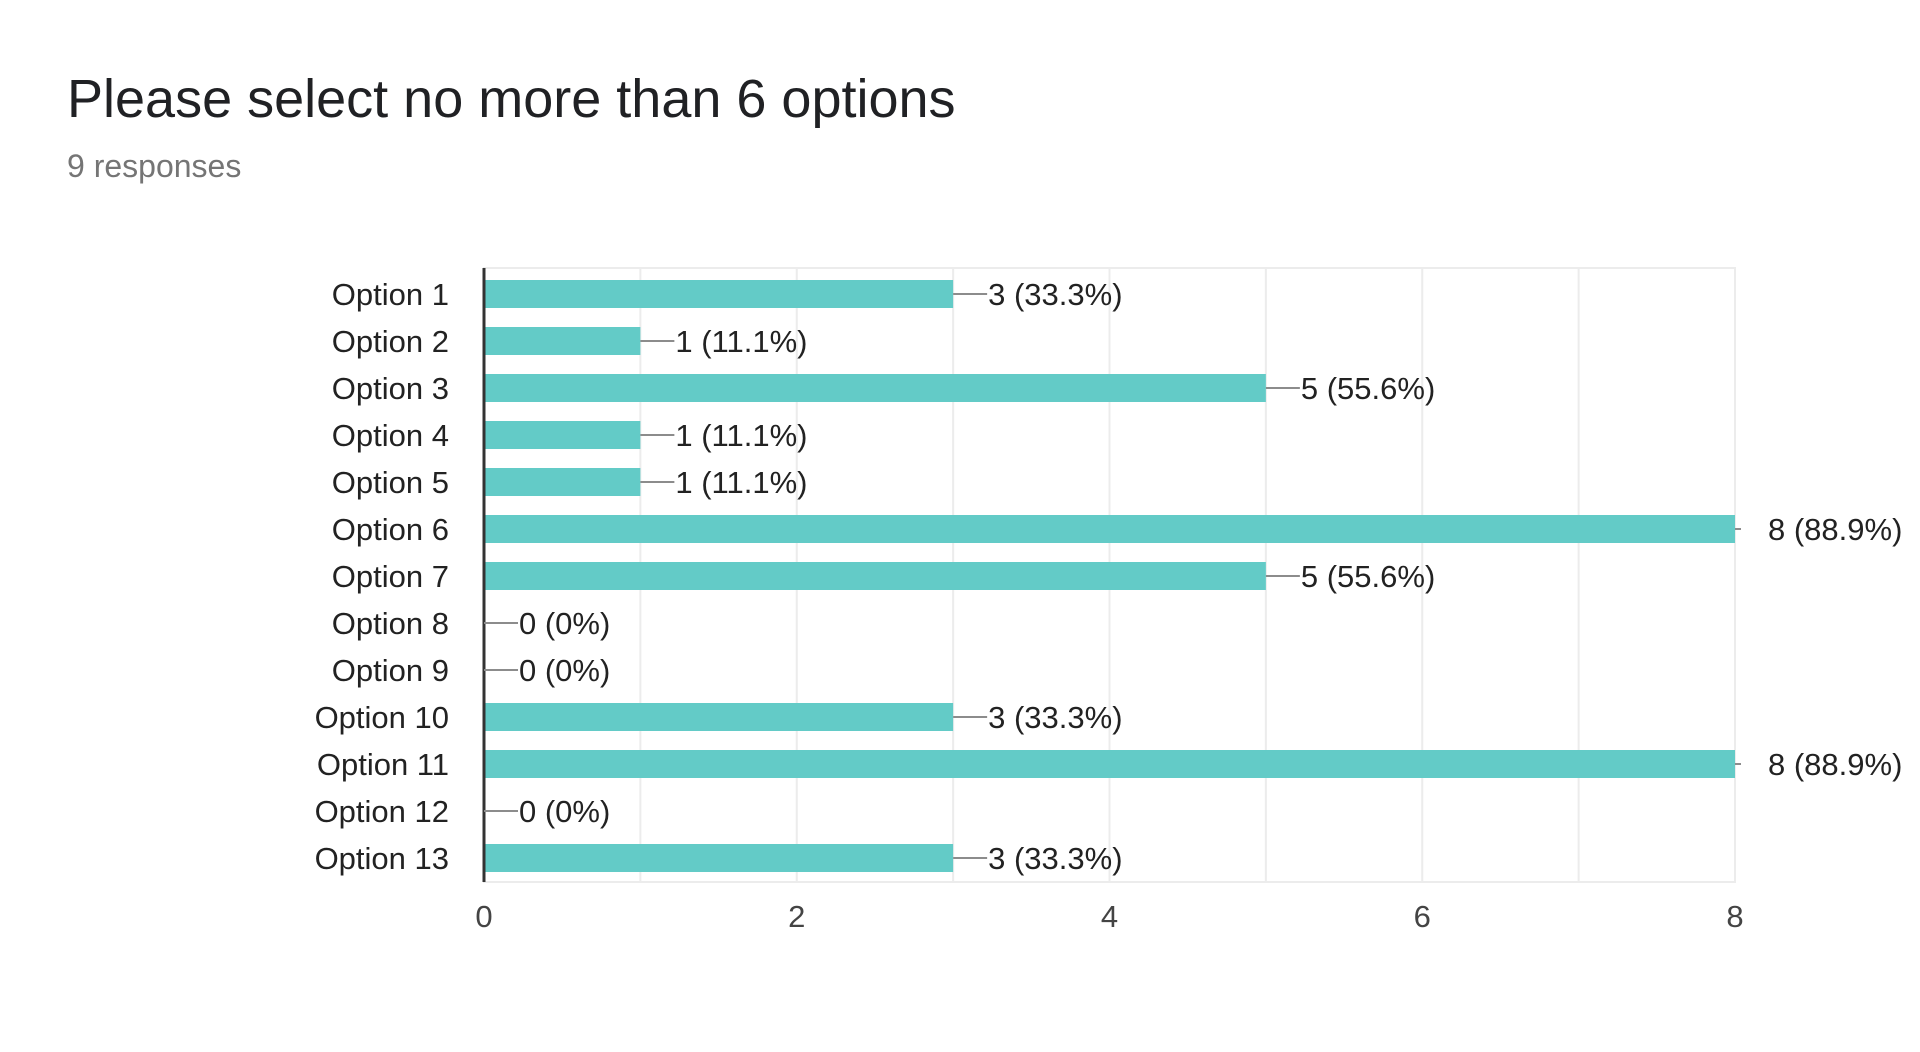 The height and width of the screenshot is (1052, 1920). Describe the element at coordinates (796, 916) in the screenshot. I see `x-tick-label: 2` at that location.